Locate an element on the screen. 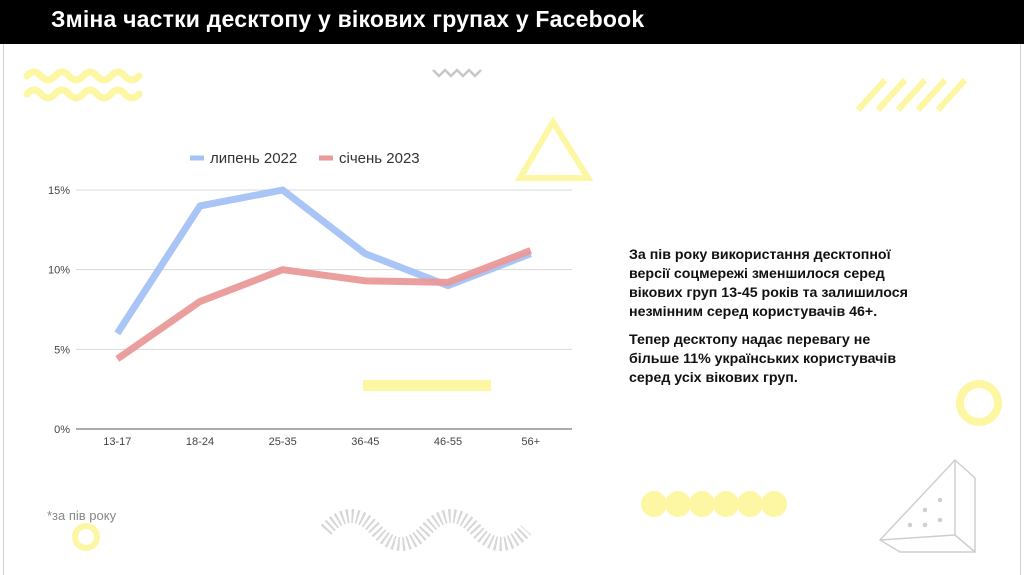 The image size is (1024, 575). decor-stripes-top-right is located at coordinates (911, 95).